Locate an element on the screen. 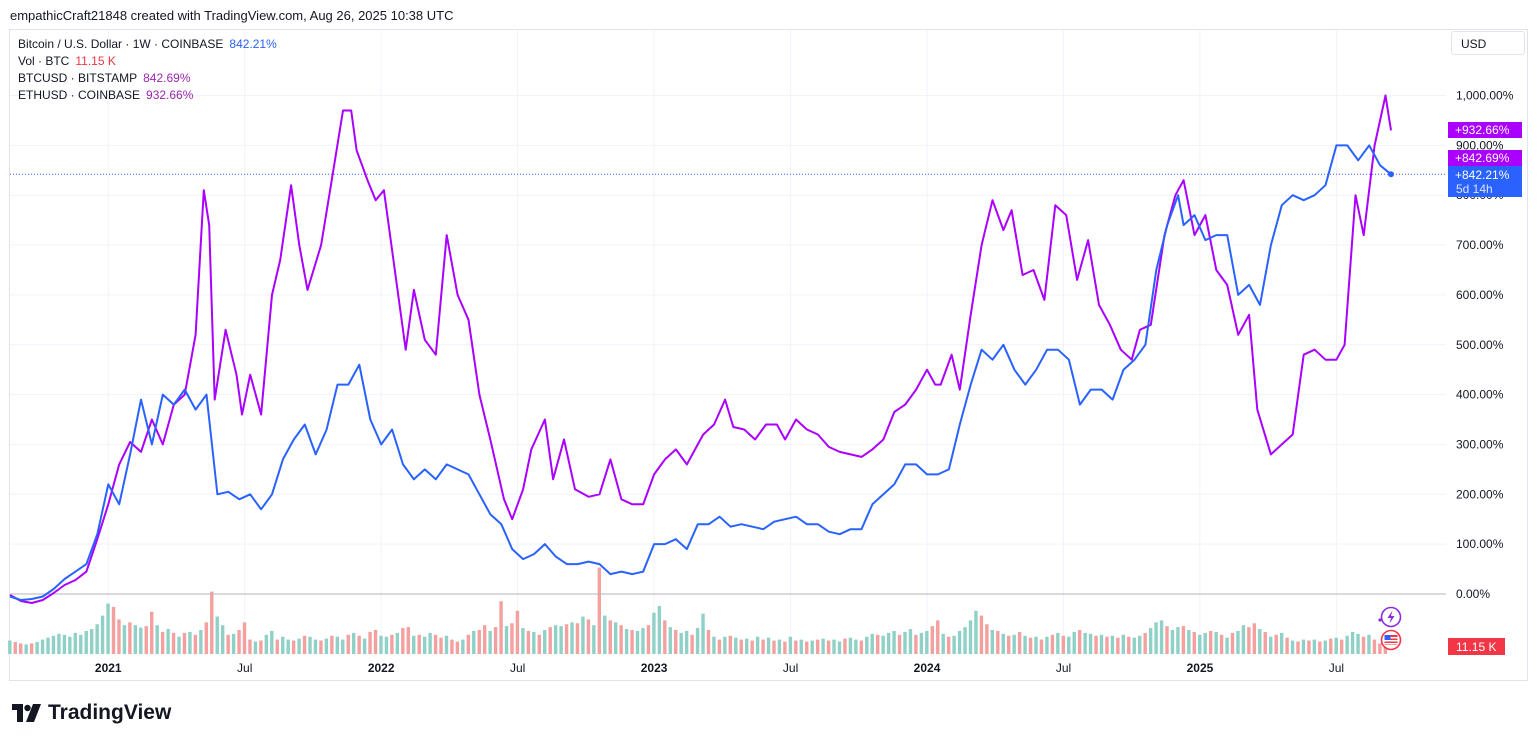 The image size is (1539, 742). eth-price-tag is located at coordinates (1485, 130).